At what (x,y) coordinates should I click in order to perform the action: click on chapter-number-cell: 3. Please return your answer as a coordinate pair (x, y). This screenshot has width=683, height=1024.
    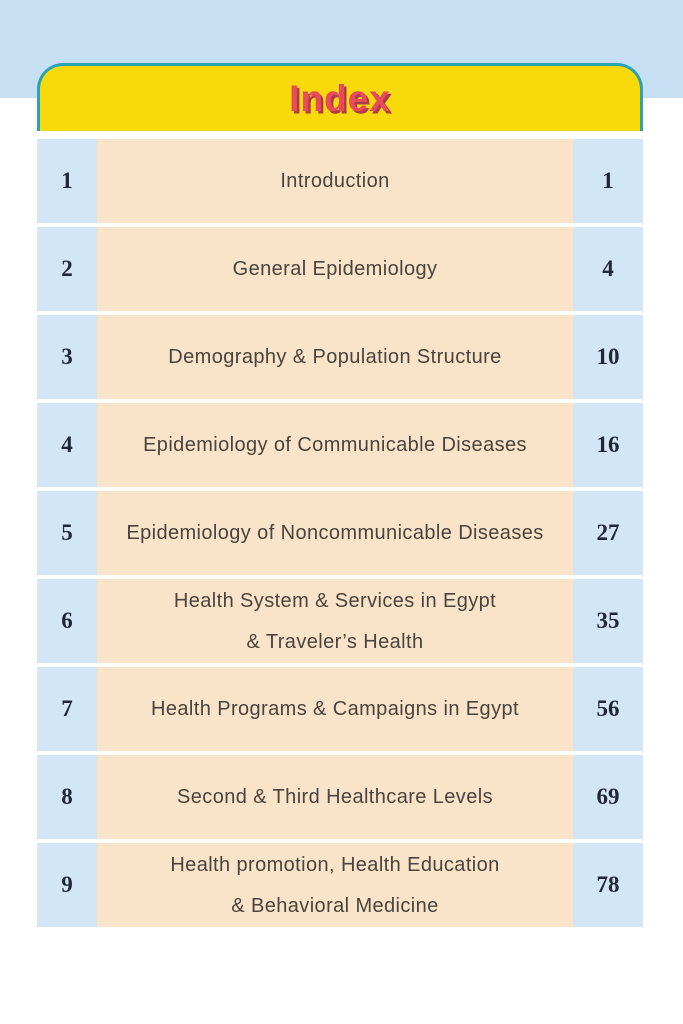
    Looking at the image, I should click on (67, 357).